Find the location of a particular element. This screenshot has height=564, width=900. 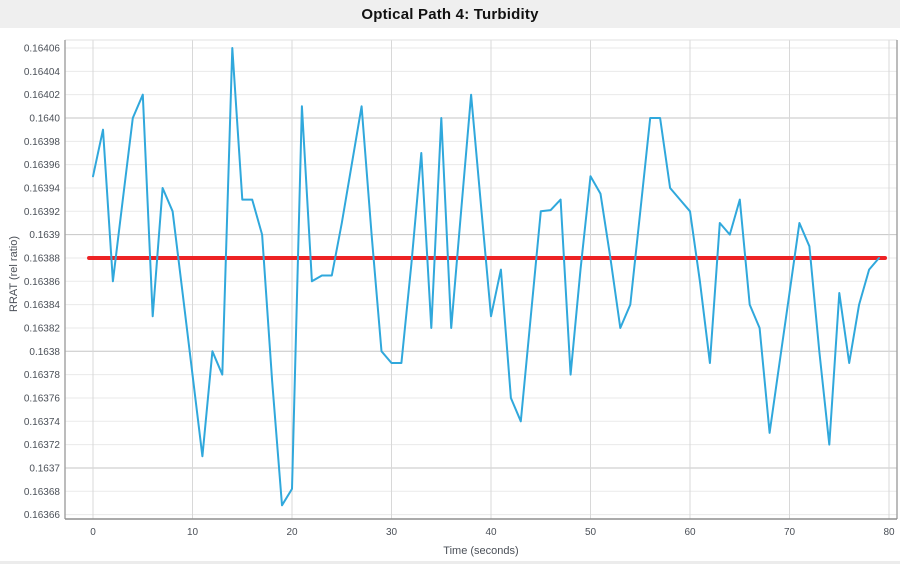

x-tick-label: 40 is located at coordinates (491, 532).